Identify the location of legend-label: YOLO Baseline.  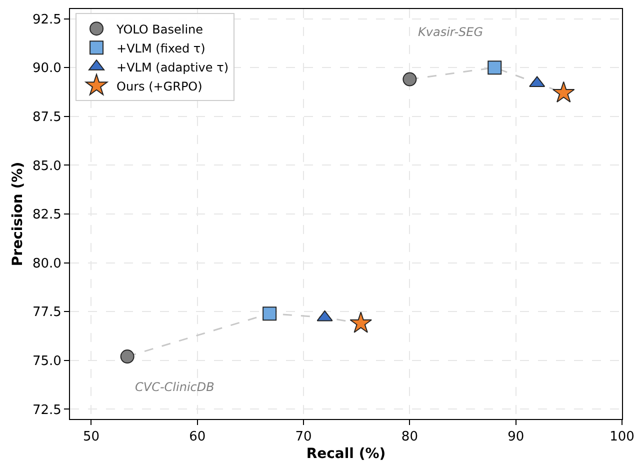
(160, 29).